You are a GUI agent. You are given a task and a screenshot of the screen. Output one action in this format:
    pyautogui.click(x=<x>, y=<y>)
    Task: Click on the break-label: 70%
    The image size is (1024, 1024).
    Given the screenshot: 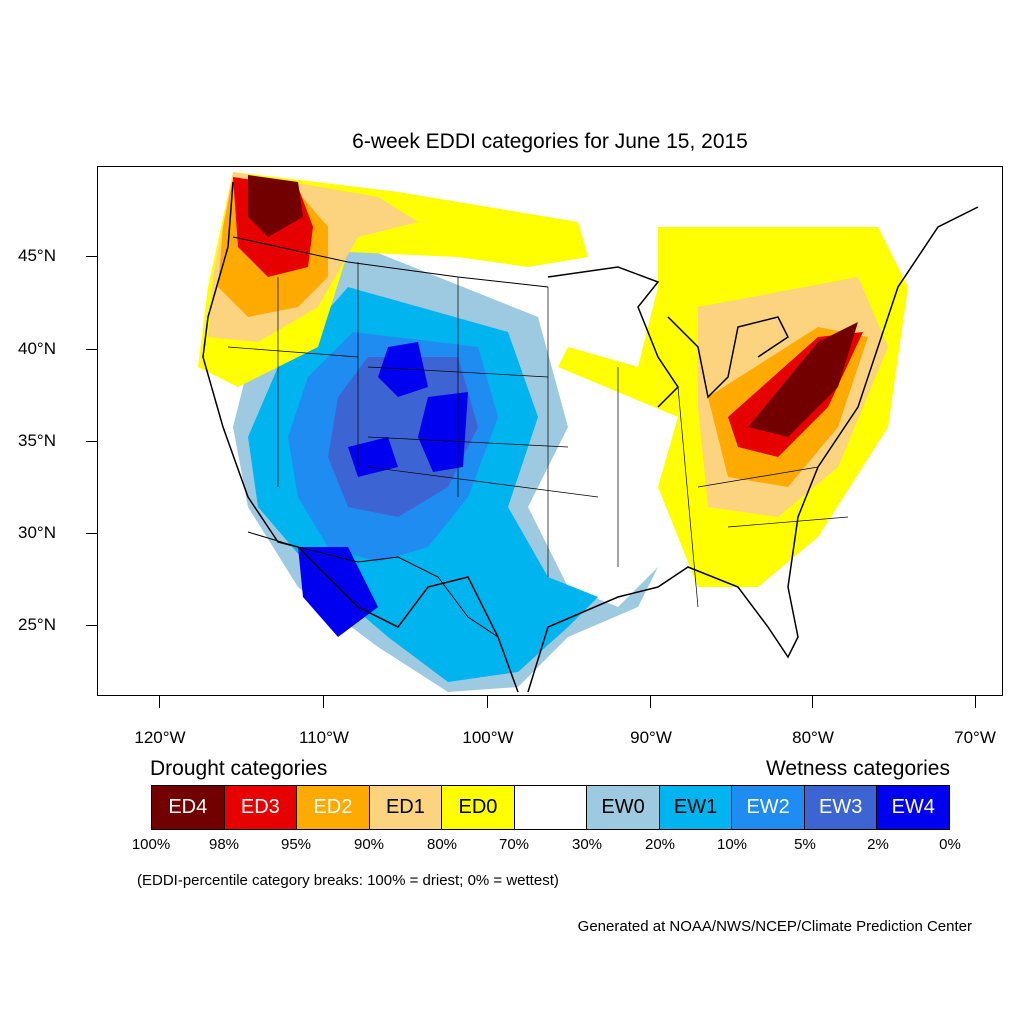 What is the action you would take?
    pyautogui.click(x=514, y=844)
    